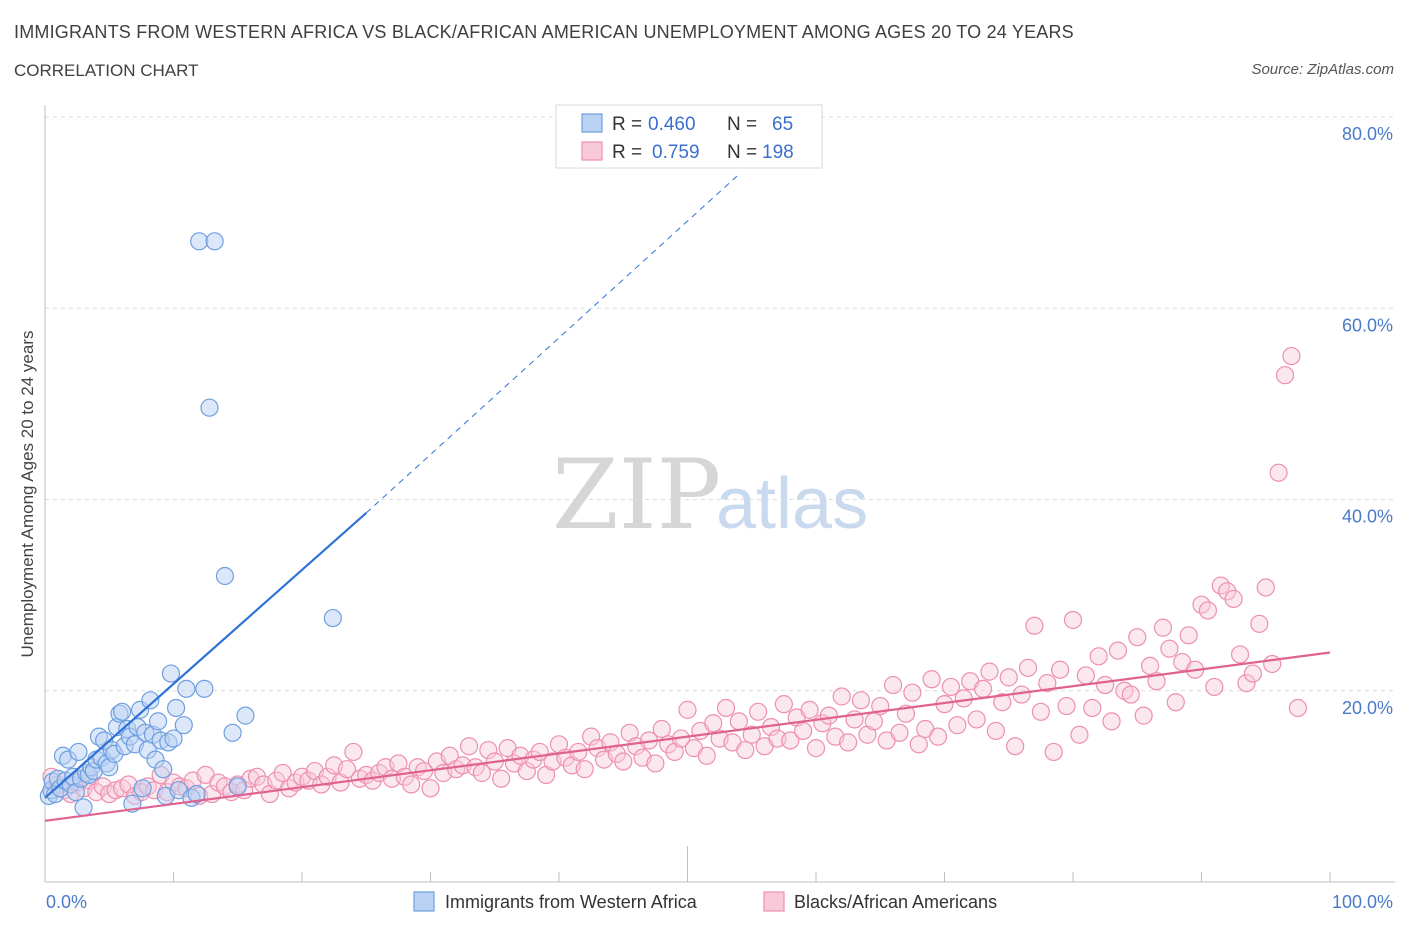 The height and width of the screenshot is (930, 1406). I want to click on y-tick-label: 20.0%, so click(1367, 708).